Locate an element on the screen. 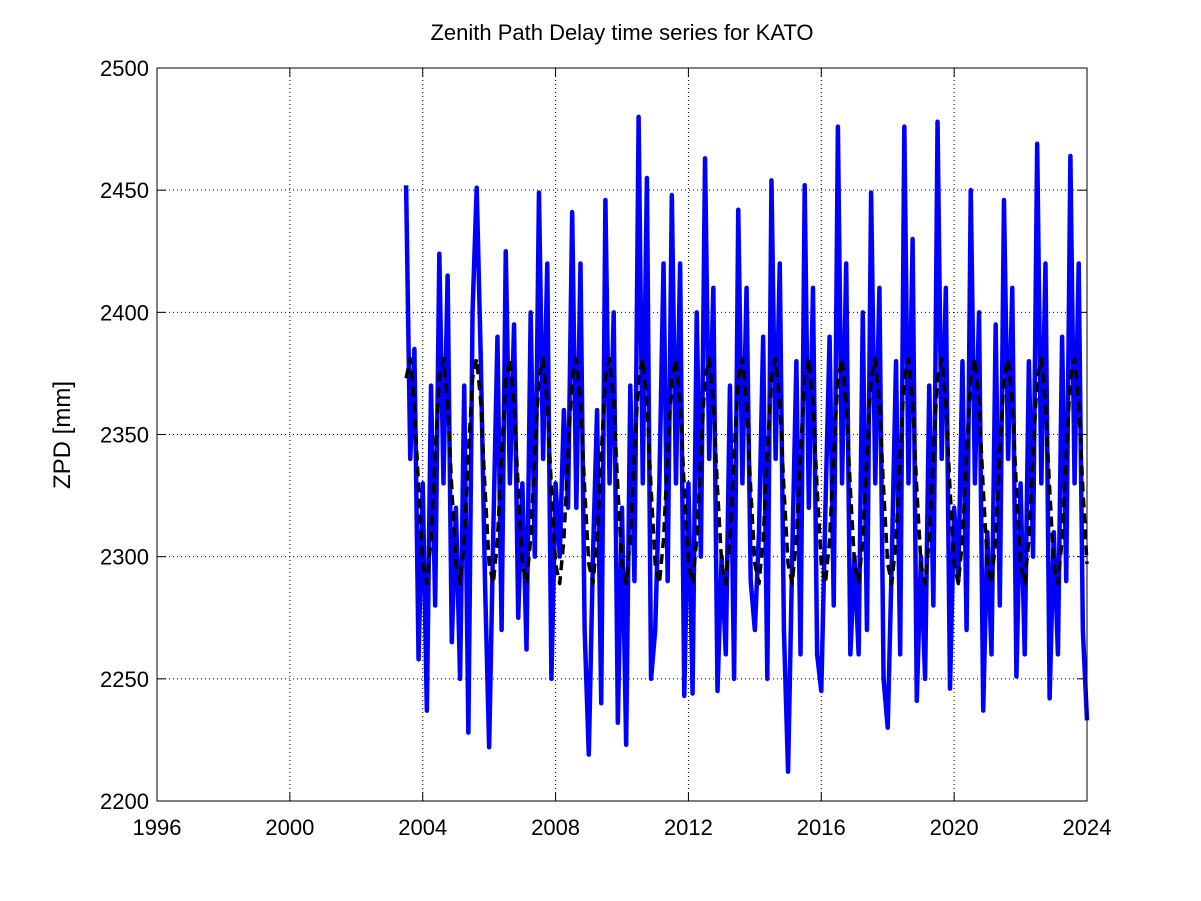  x-tick-label: 2008 is located at coordinates (555, 827).